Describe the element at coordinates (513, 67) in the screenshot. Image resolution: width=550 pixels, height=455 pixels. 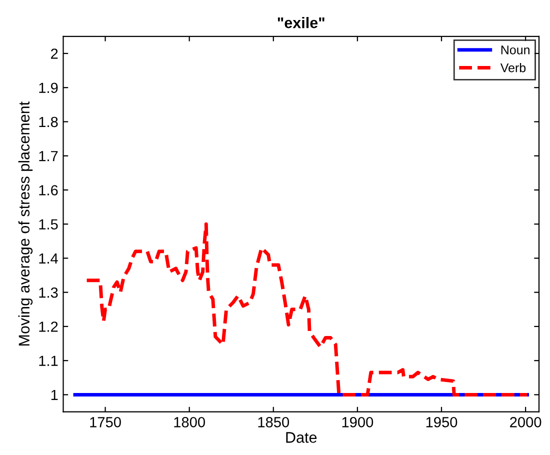
I see `legend-label: Verb` at that location.